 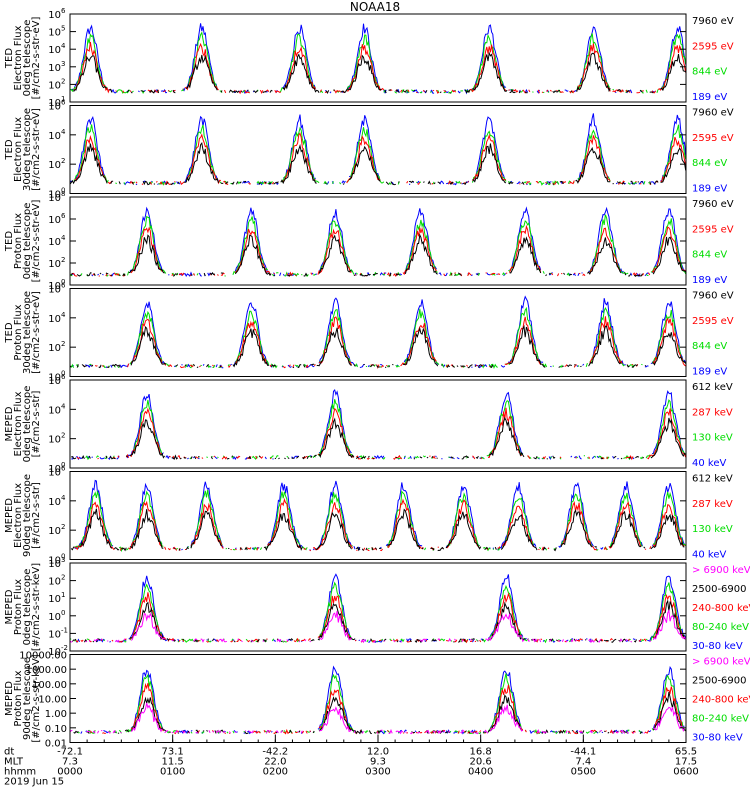 What do you see at coordinates (63, 103) in the screenshot?
I see `y-tick-exponent: 6` at bounding box center [63, 103].